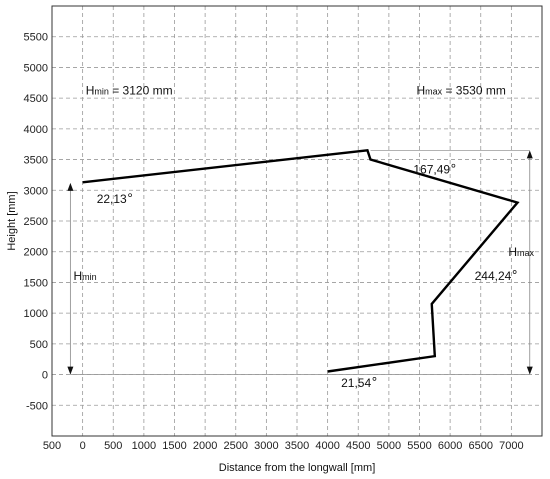 The image size is (550, 479). Describe the element at coordinates (36, 314) in the screenshot. I see `y-tick-label: 1000` at that location.